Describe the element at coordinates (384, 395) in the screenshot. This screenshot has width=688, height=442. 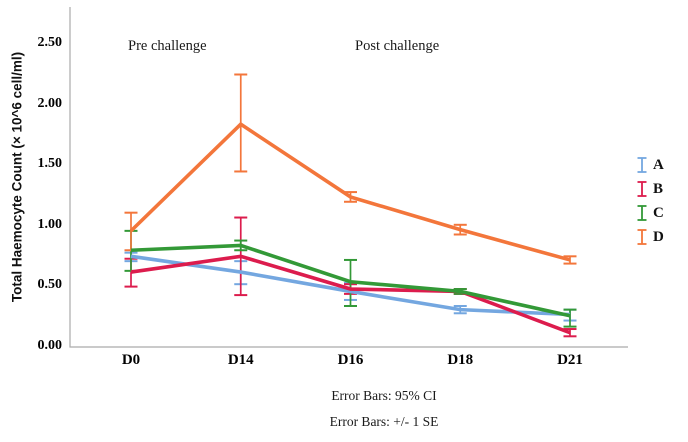
I see `footnote-95ci: Error Bars: 95% CI` at that location.